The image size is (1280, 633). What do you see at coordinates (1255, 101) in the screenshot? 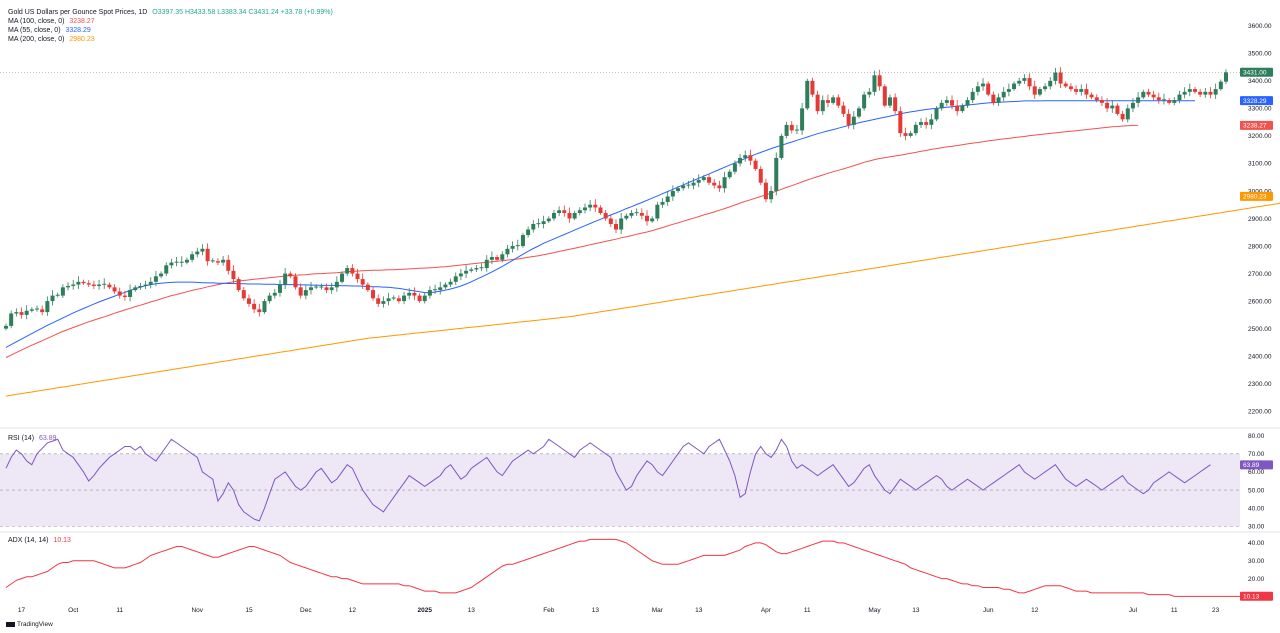
I see `ma55-tag: 3328.29` at bounding box center [1255, 101].